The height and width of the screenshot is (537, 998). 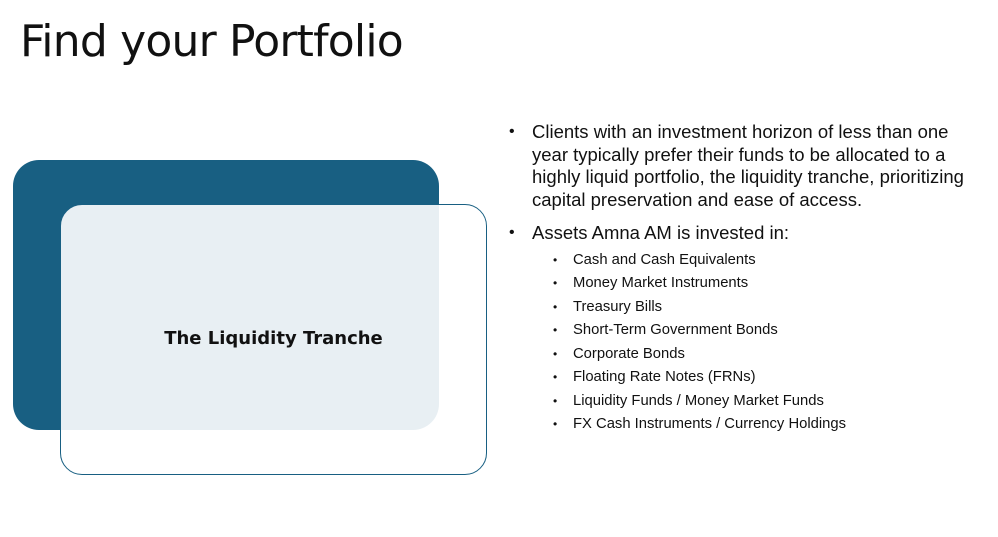 What do you see at coordinates (675, 330) in the screenshot?
I see `asset-label: Short-Term Government Bonds` at bounding box center [675, 330].